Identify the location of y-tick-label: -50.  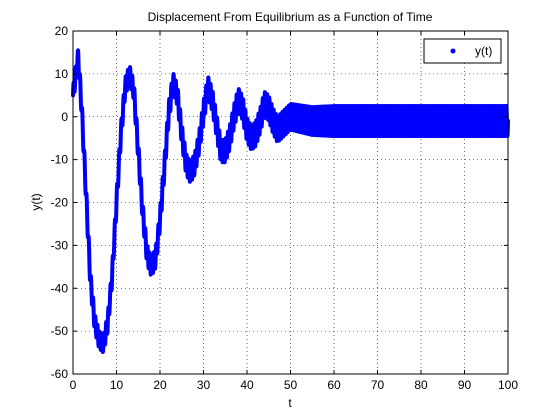
(60, 331).